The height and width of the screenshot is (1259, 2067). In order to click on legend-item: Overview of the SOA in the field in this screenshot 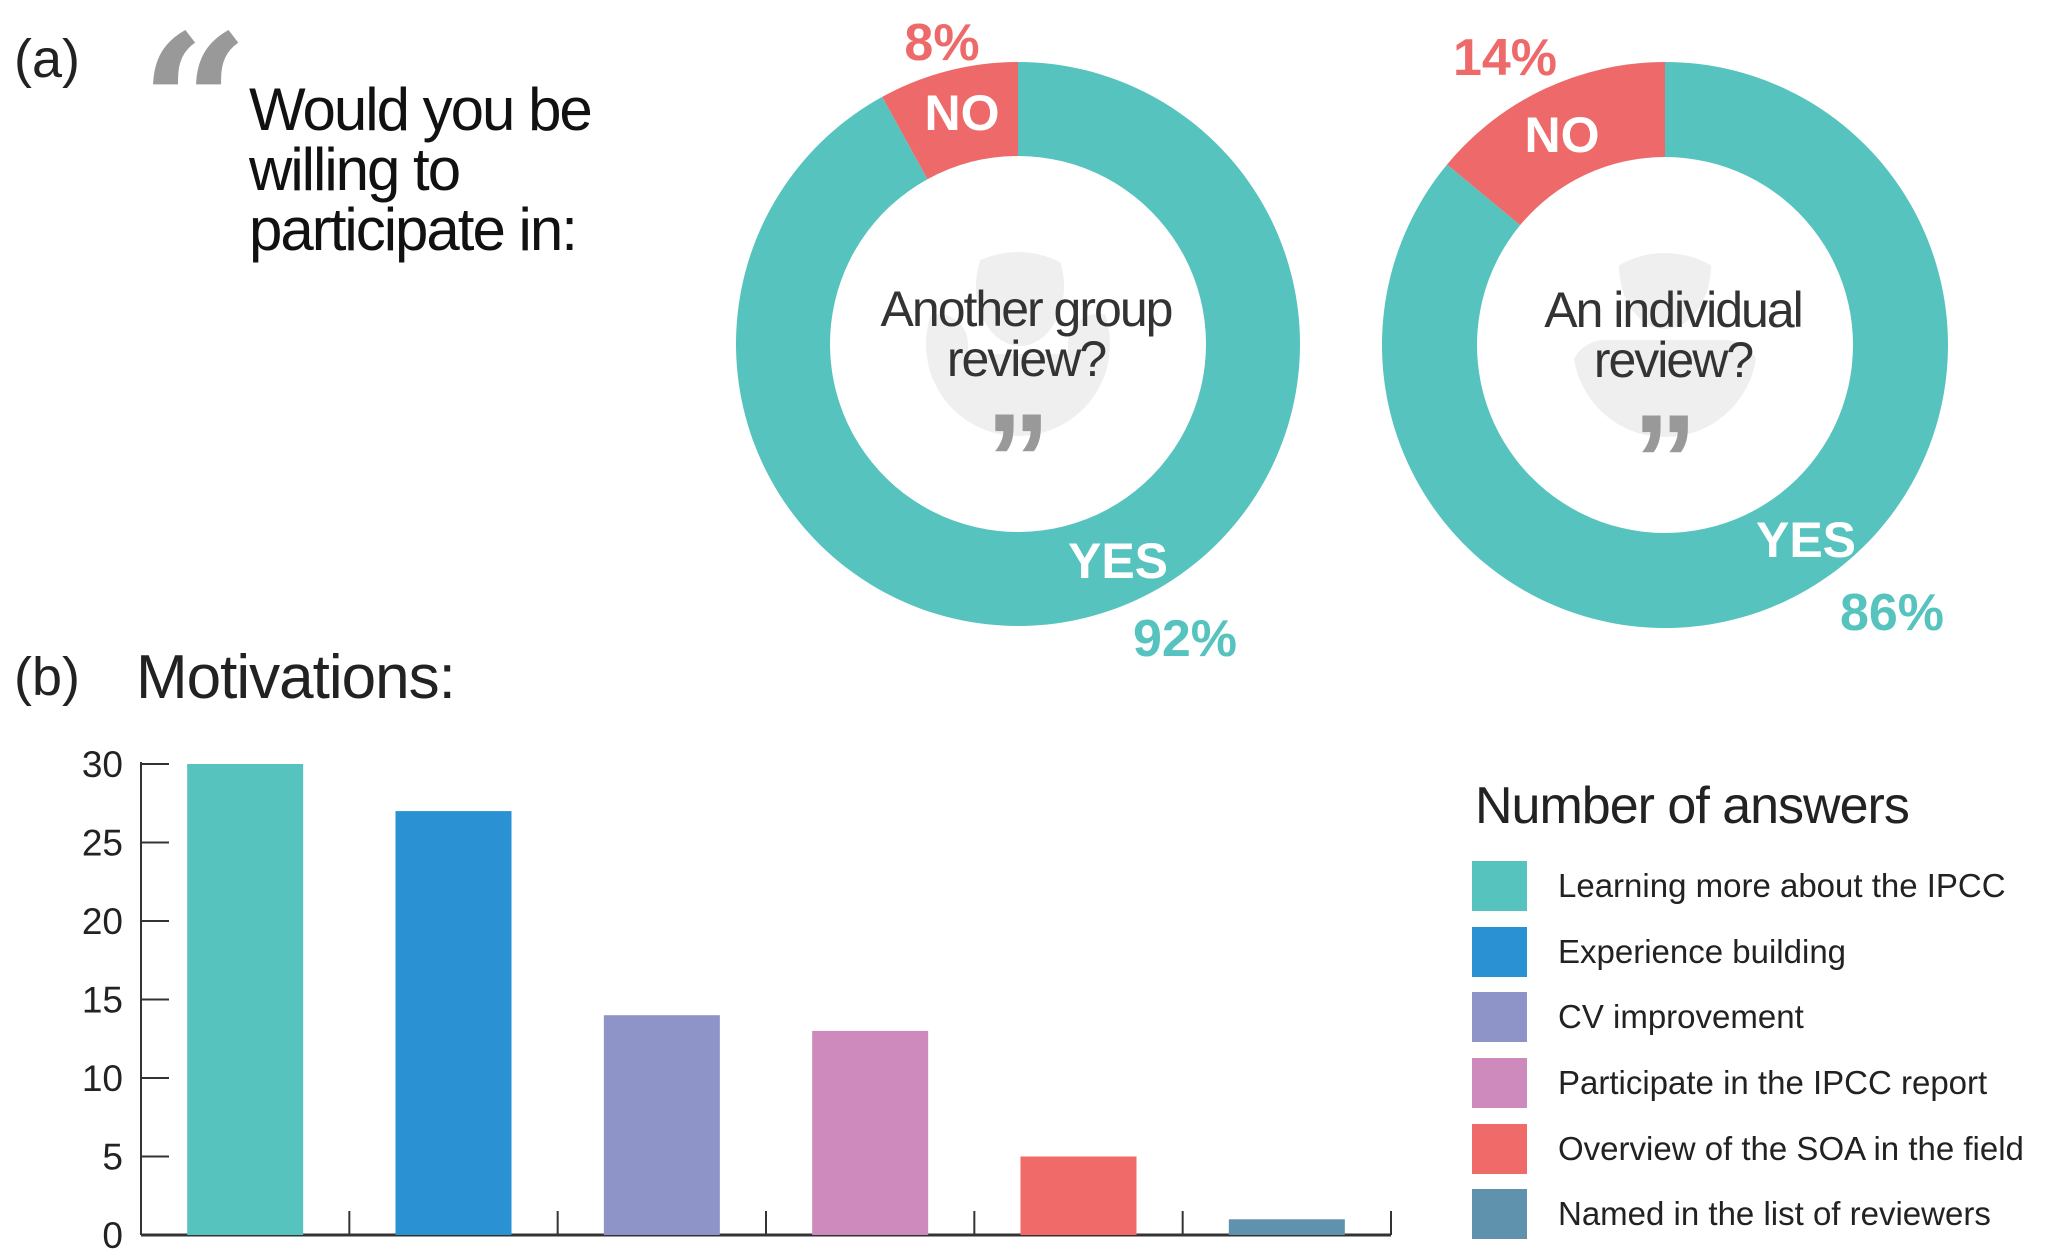, I will do `click(1748, 1149)`.